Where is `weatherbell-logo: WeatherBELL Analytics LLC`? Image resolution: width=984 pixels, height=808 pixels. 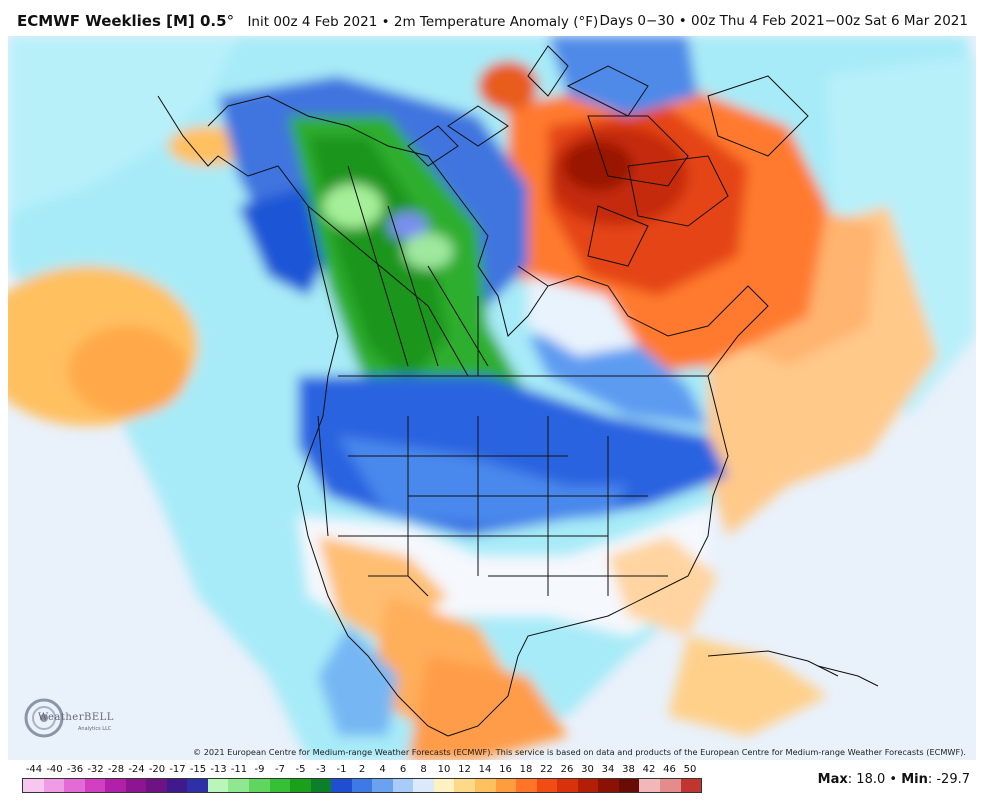 weatherbell-logo: WeatherBELL Analytics LLC is located at coordinates (71, 718).